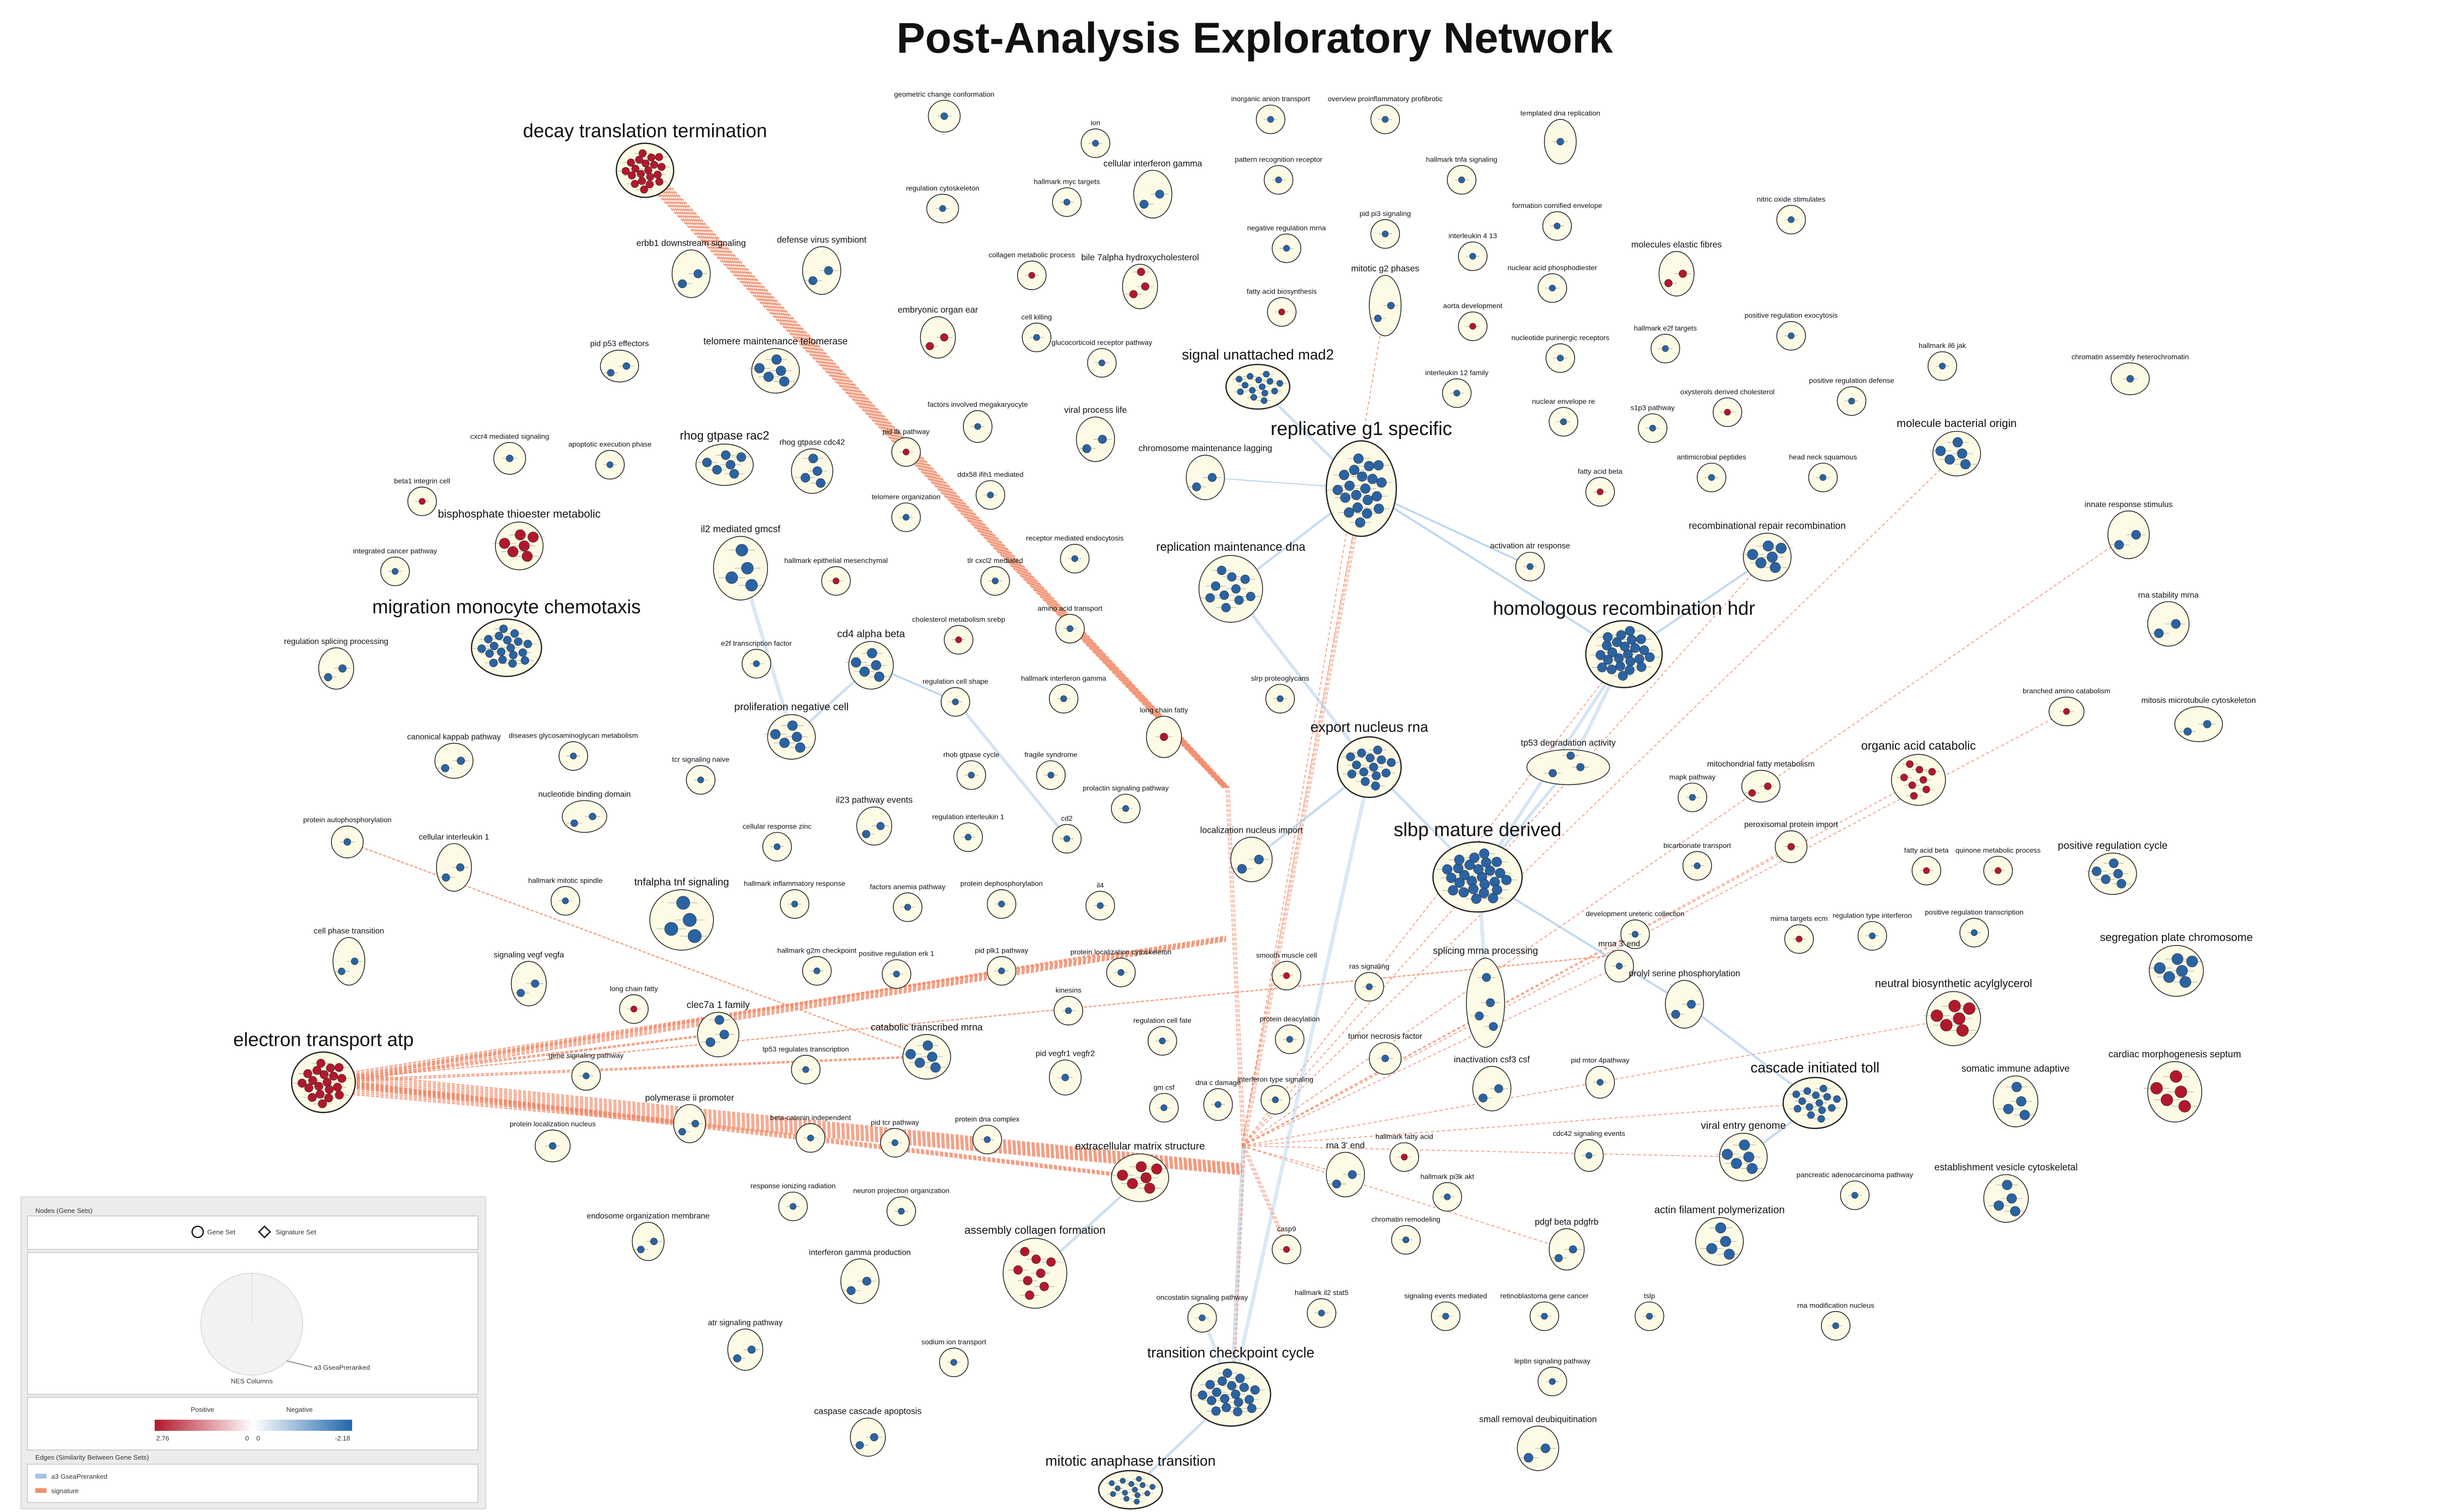 The height and width of the screenshot is (1512, 2460). Describe the element at coordinates (1711, 473) in the screenshot. I see `gene-set-node: antimicrobial peptides` at that location.